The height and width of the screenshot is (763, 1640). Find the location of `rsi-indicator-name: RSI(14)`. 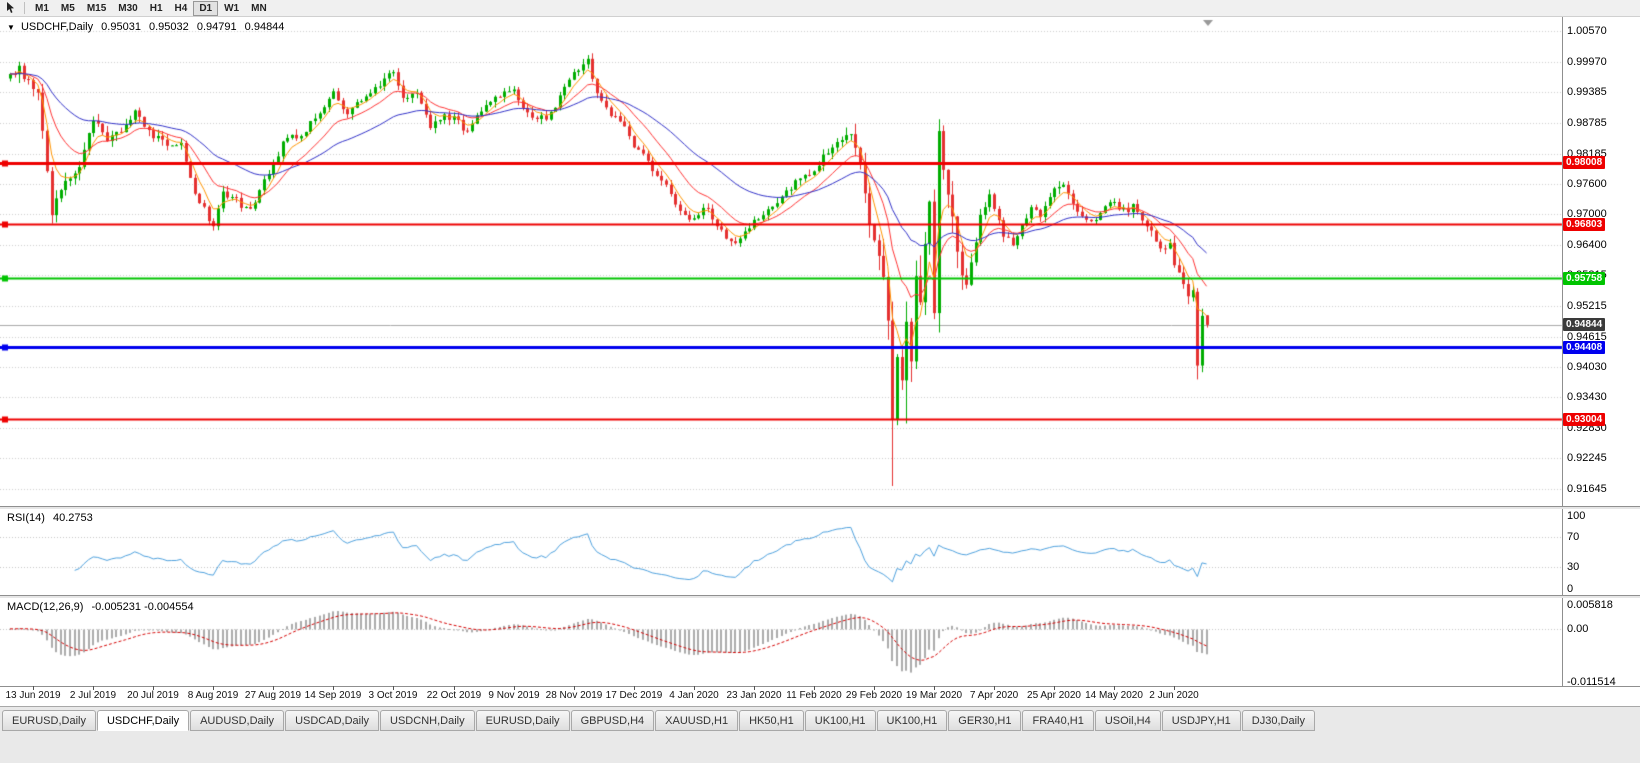

rsi-indicator-name: RSI(14) is located at coordinates (26, 518).